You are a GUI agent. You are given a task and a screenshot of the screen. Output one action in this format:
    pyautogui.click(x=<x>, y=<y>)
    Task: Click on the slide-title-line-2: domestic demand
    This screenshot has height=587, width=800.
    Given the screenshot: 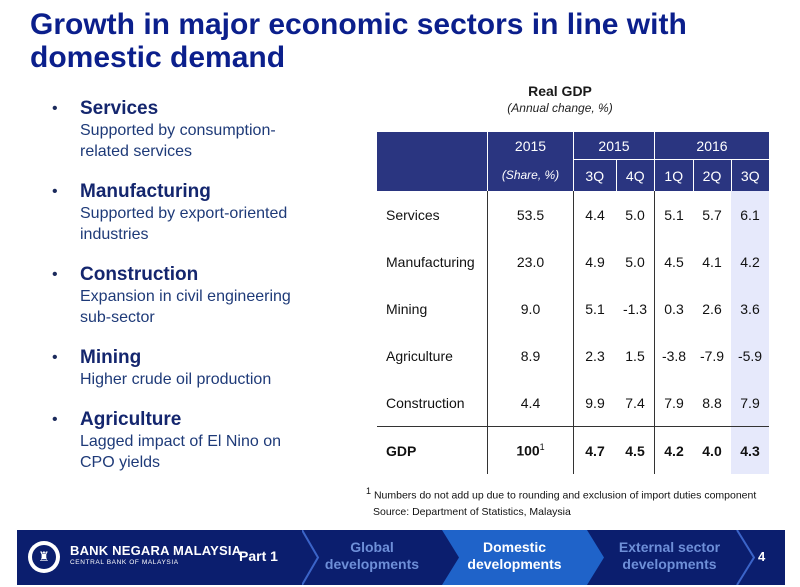 What is the action you would take?
    pyautogui.click(x=158, y=57)
    